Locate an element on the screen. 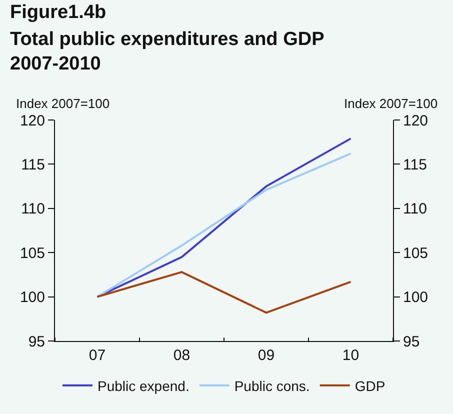 The height and width of the screenshot is (414, 453). y2-tick-label: 105 is located at coordinates (415, 253).